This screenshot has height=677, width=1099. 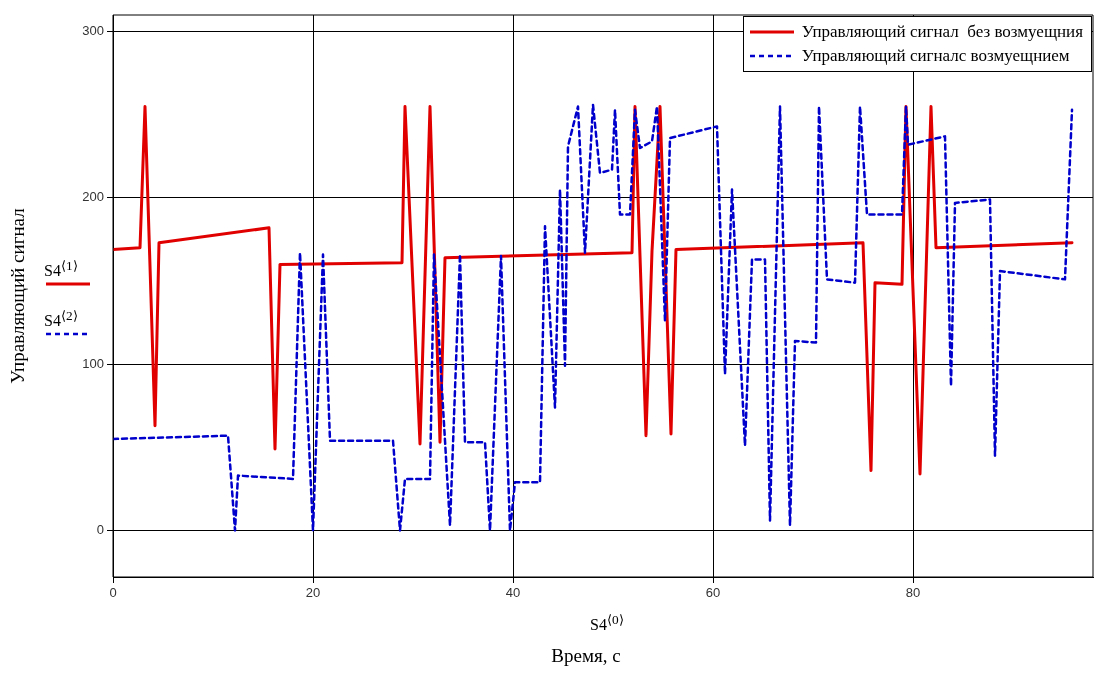 What do you see at coordinates (935, 56) in the screenshot?
I see `legend-label: Управляющий сигналс возмуещнием` at bounding box center [935, 56].